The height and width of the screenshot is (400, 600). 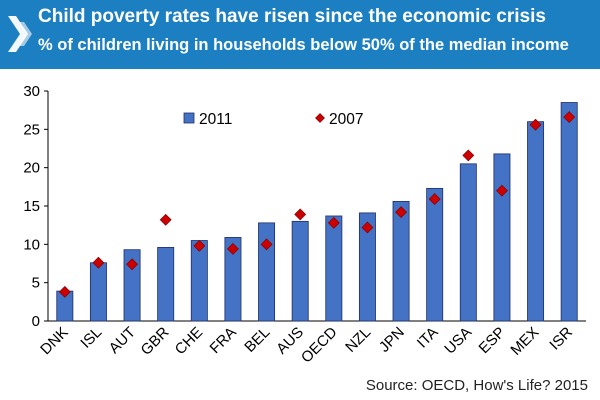 What do you see at coordinates (428, 338) in the screenshot?
I see `x-tick-label-ITA: ITA` at bounding box center [428, 338].